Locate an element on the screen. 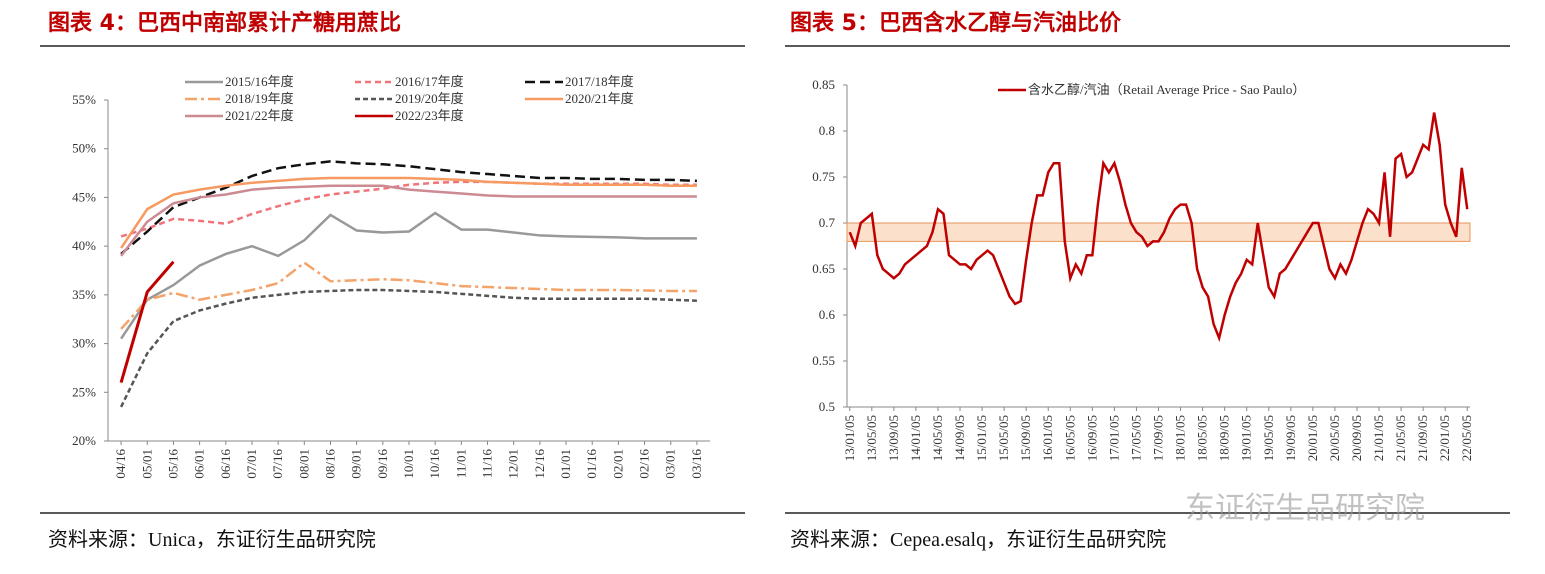 The width and height of the screenshot is (1545, 574). y-tick-label: 30% is located at coordinates (84, 343).